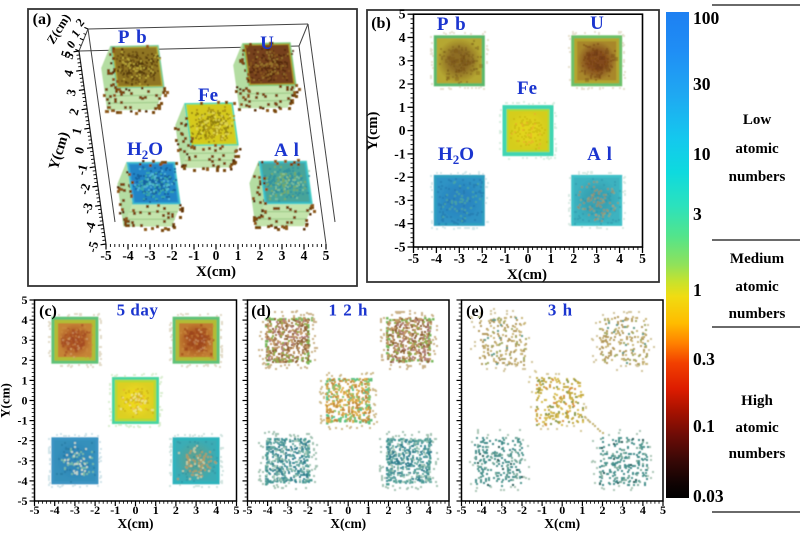 The height and width of the screenshot is (536, 802). Describe the element at coordinates (261, 311) in the screenshot. I see `svg-text: (d)` at that location.